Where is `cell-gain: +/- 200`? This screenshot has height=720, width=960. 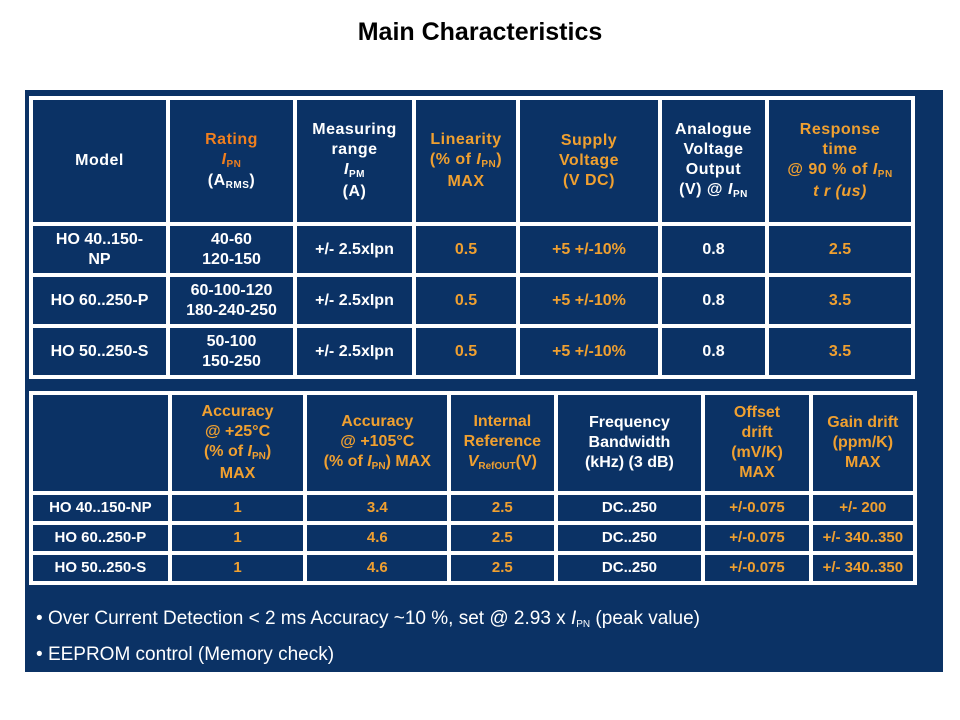
cell-gain: +/- 200 is located at coordinates (862, 508).